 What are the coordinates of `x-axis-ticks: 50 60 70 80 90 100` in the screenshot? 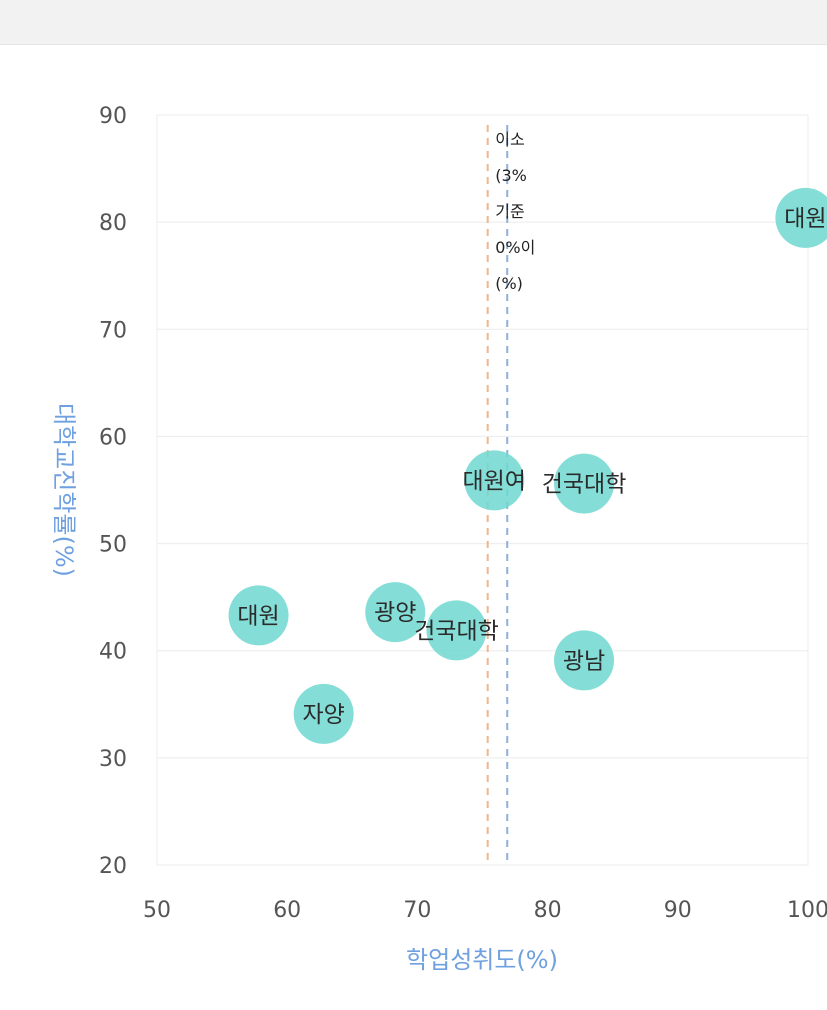 It's located at (485, 910).